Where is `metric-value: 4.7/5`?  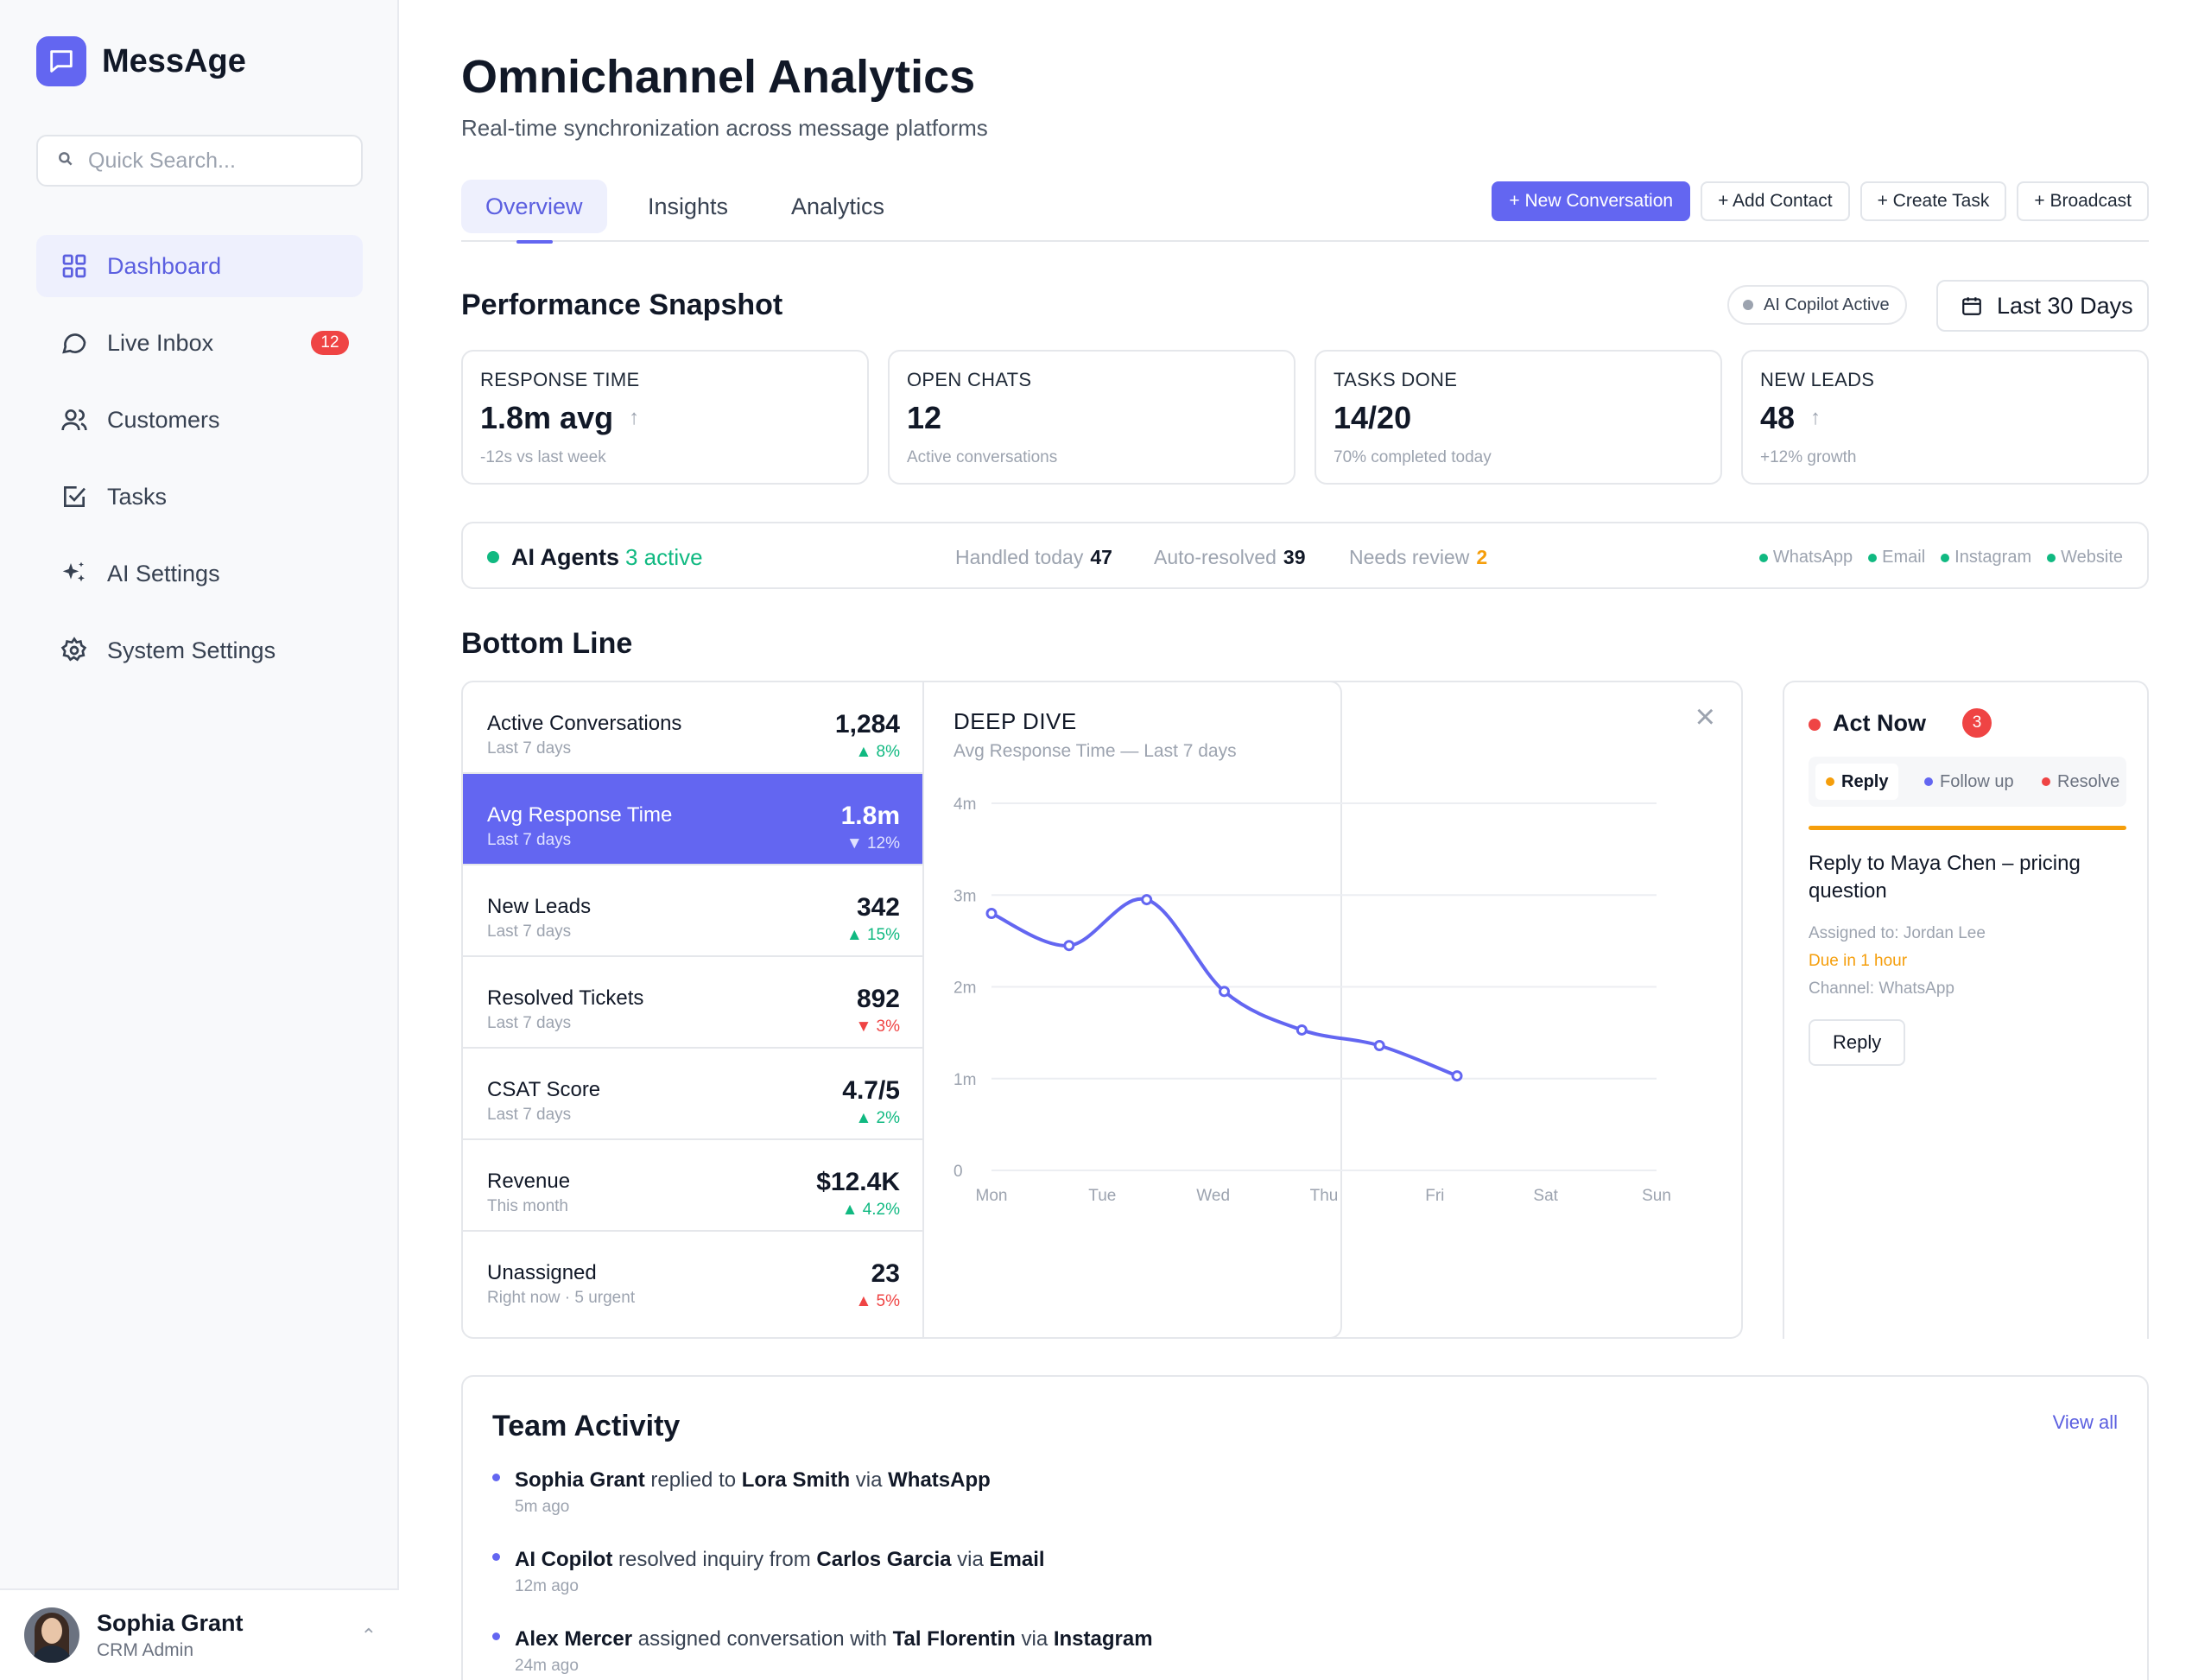
metric-value: 4.7/5 is located at coordinates (871, 1090).